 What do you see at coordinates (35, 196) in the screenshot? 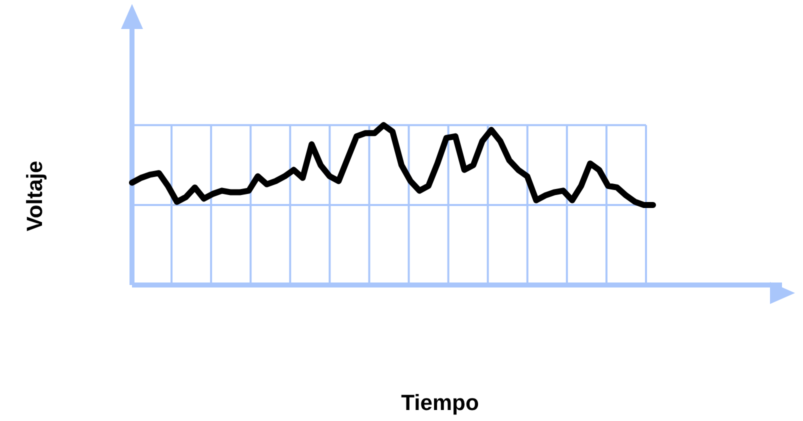
I see `y-axis-title: Voltaje` at bounding box center [35, 196].